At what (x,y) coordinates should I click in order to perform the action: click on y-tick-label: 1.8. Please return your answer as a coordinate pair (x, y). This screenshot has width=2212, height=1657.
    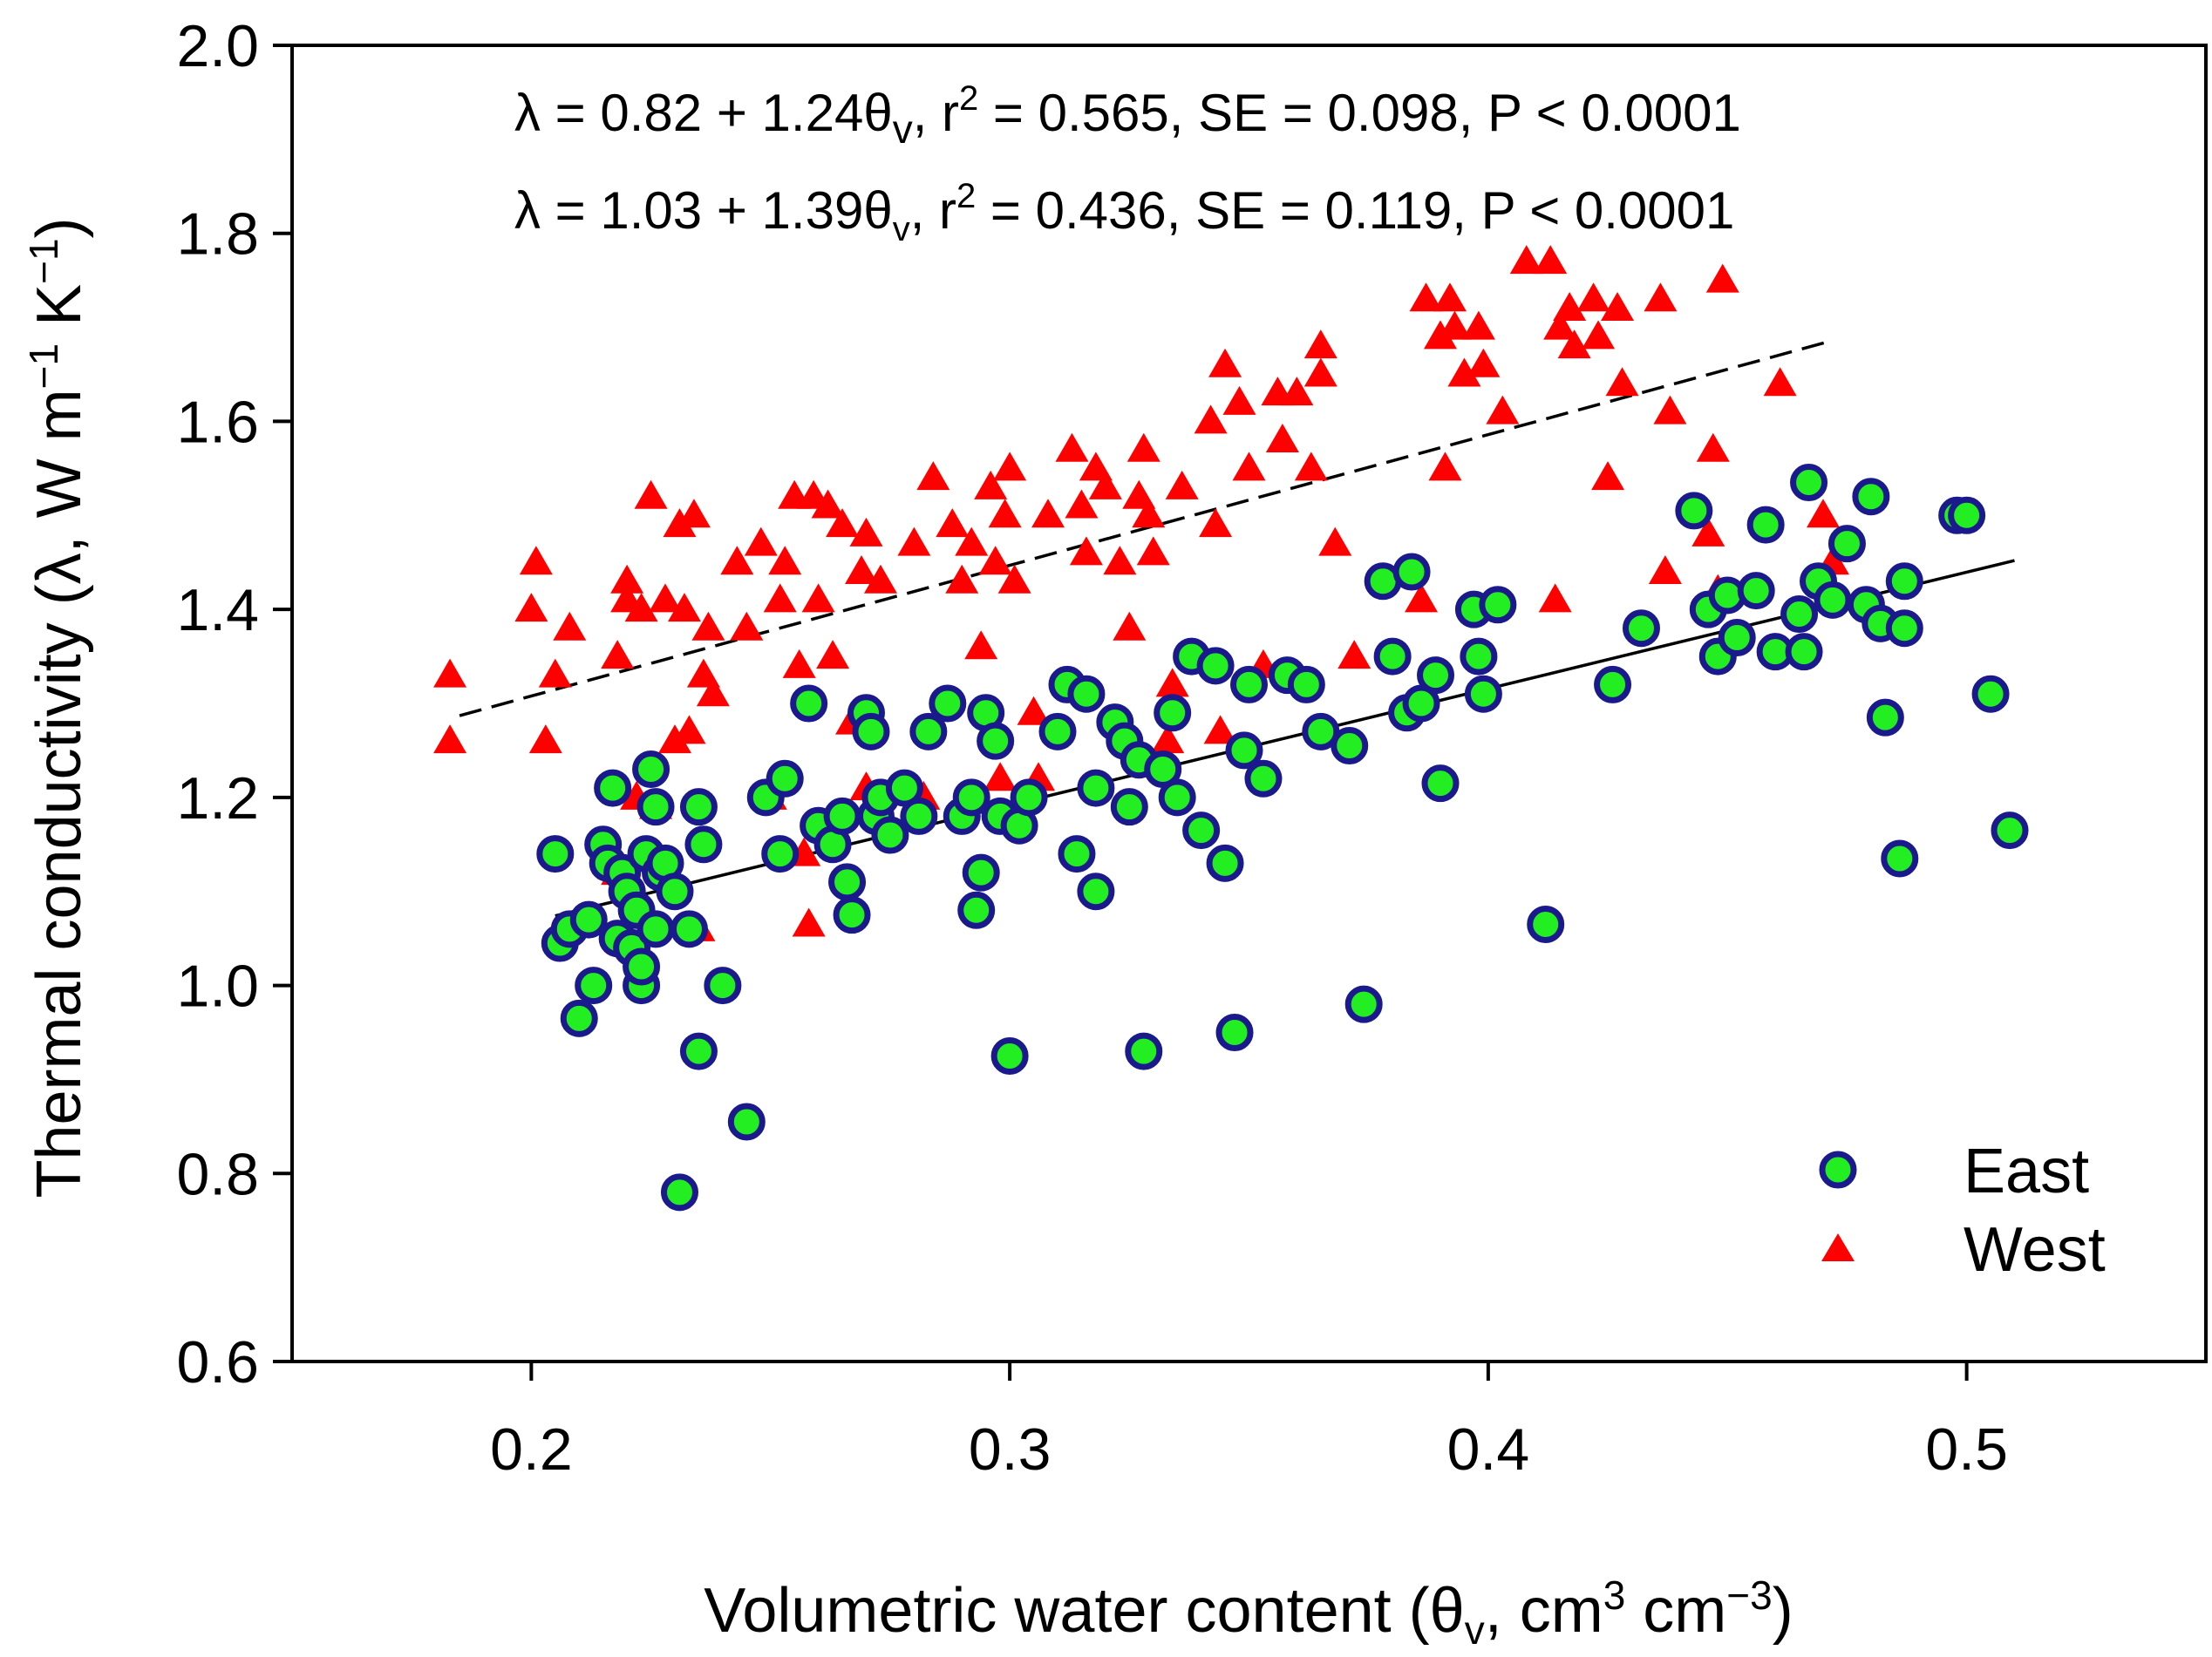
    Looking at the image, I should click on (217, 234).